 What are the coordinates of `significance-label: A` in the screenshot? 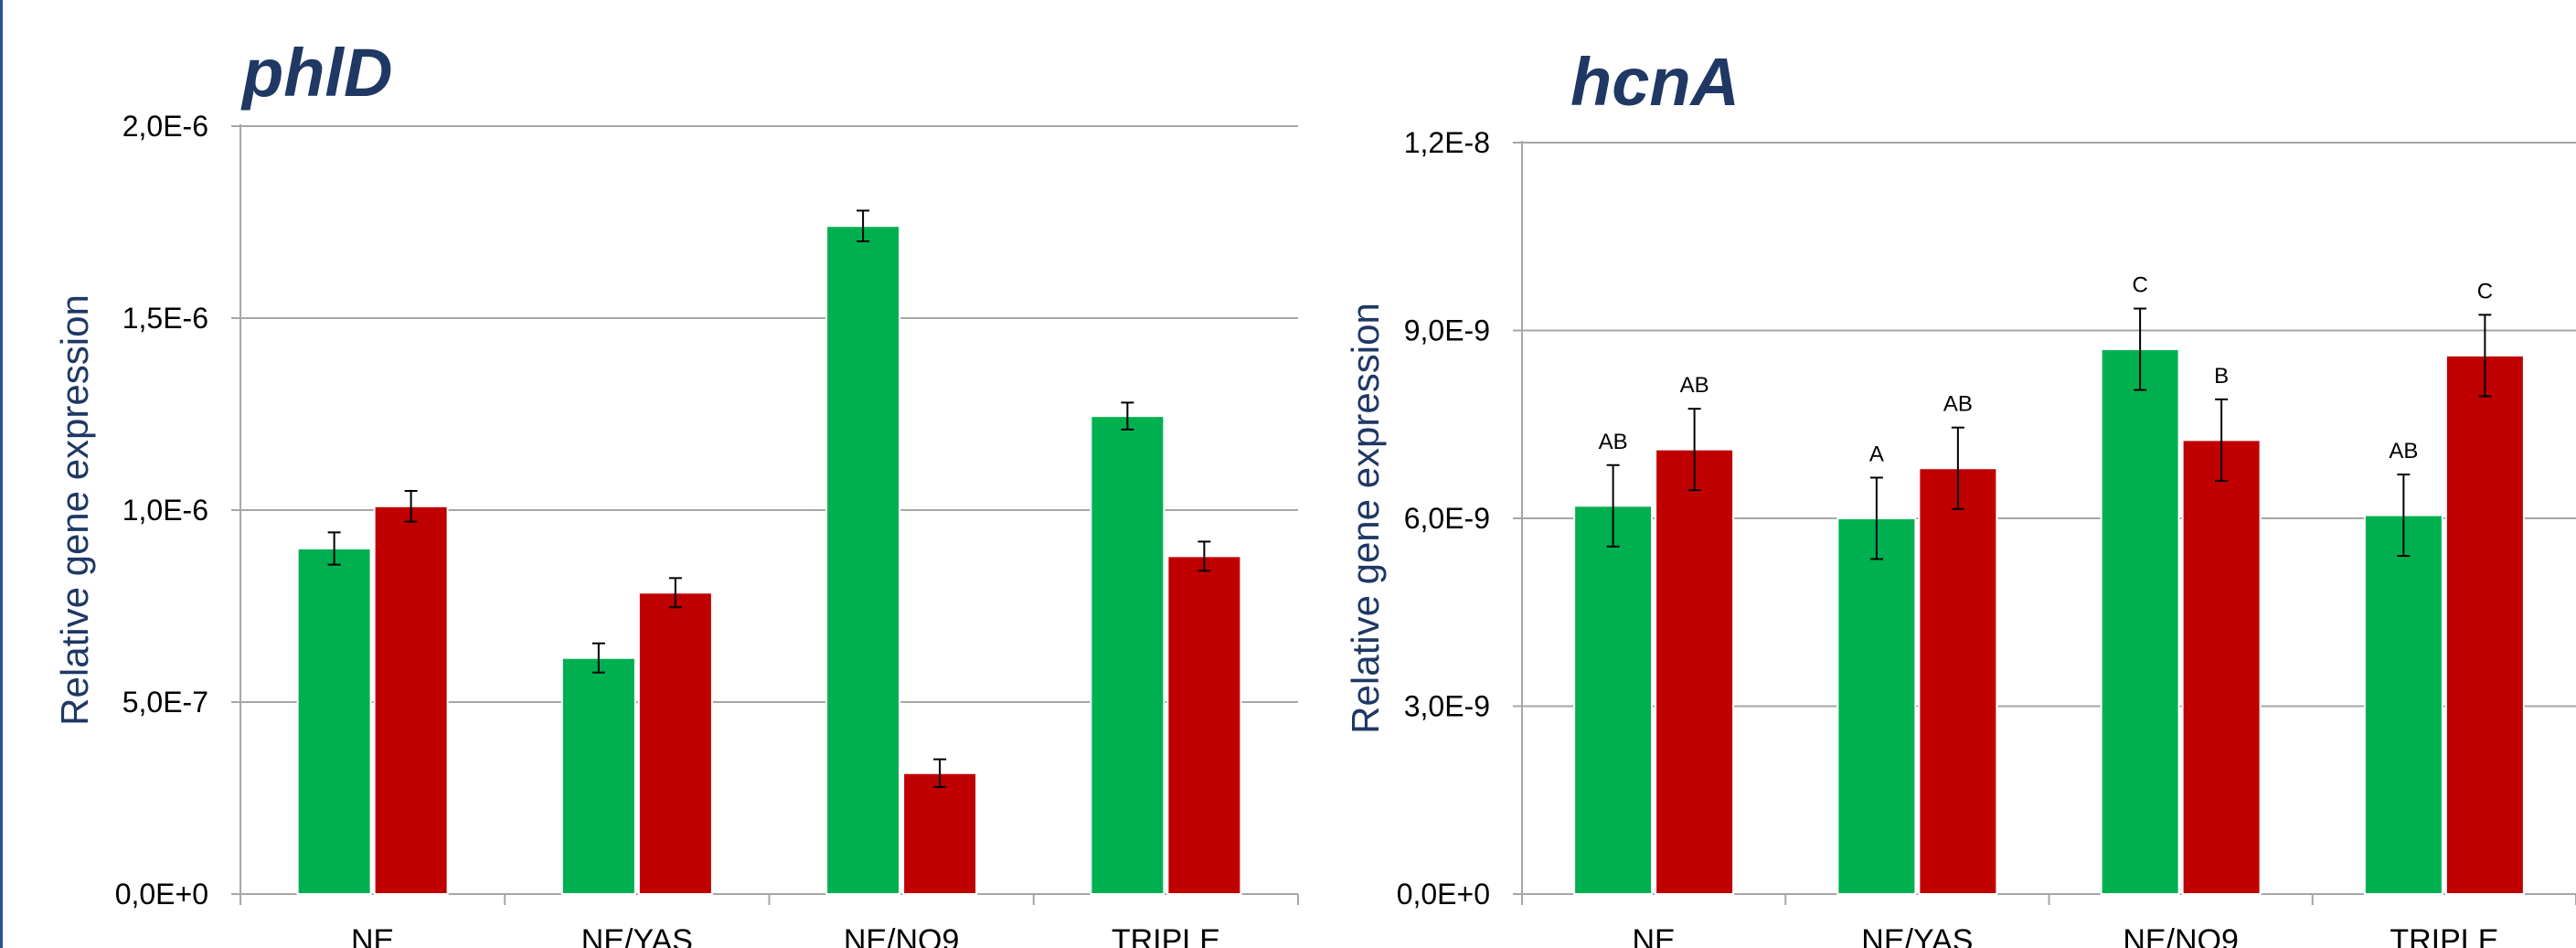 It's located at (1876, 454).